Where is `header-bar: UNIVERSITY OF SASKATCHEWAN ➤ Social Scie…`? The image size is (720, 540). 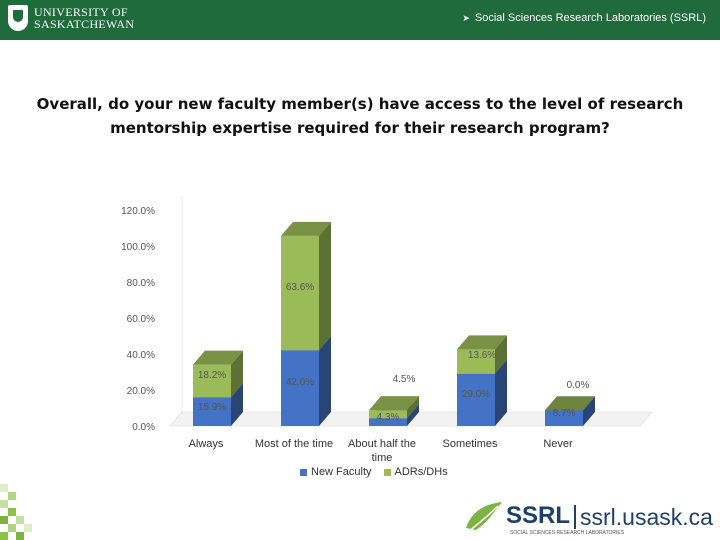
header-bar: UNIVERSITY OF SASKATCHEWAN ➤ Social Scie… is located at coordinates (360, 20).